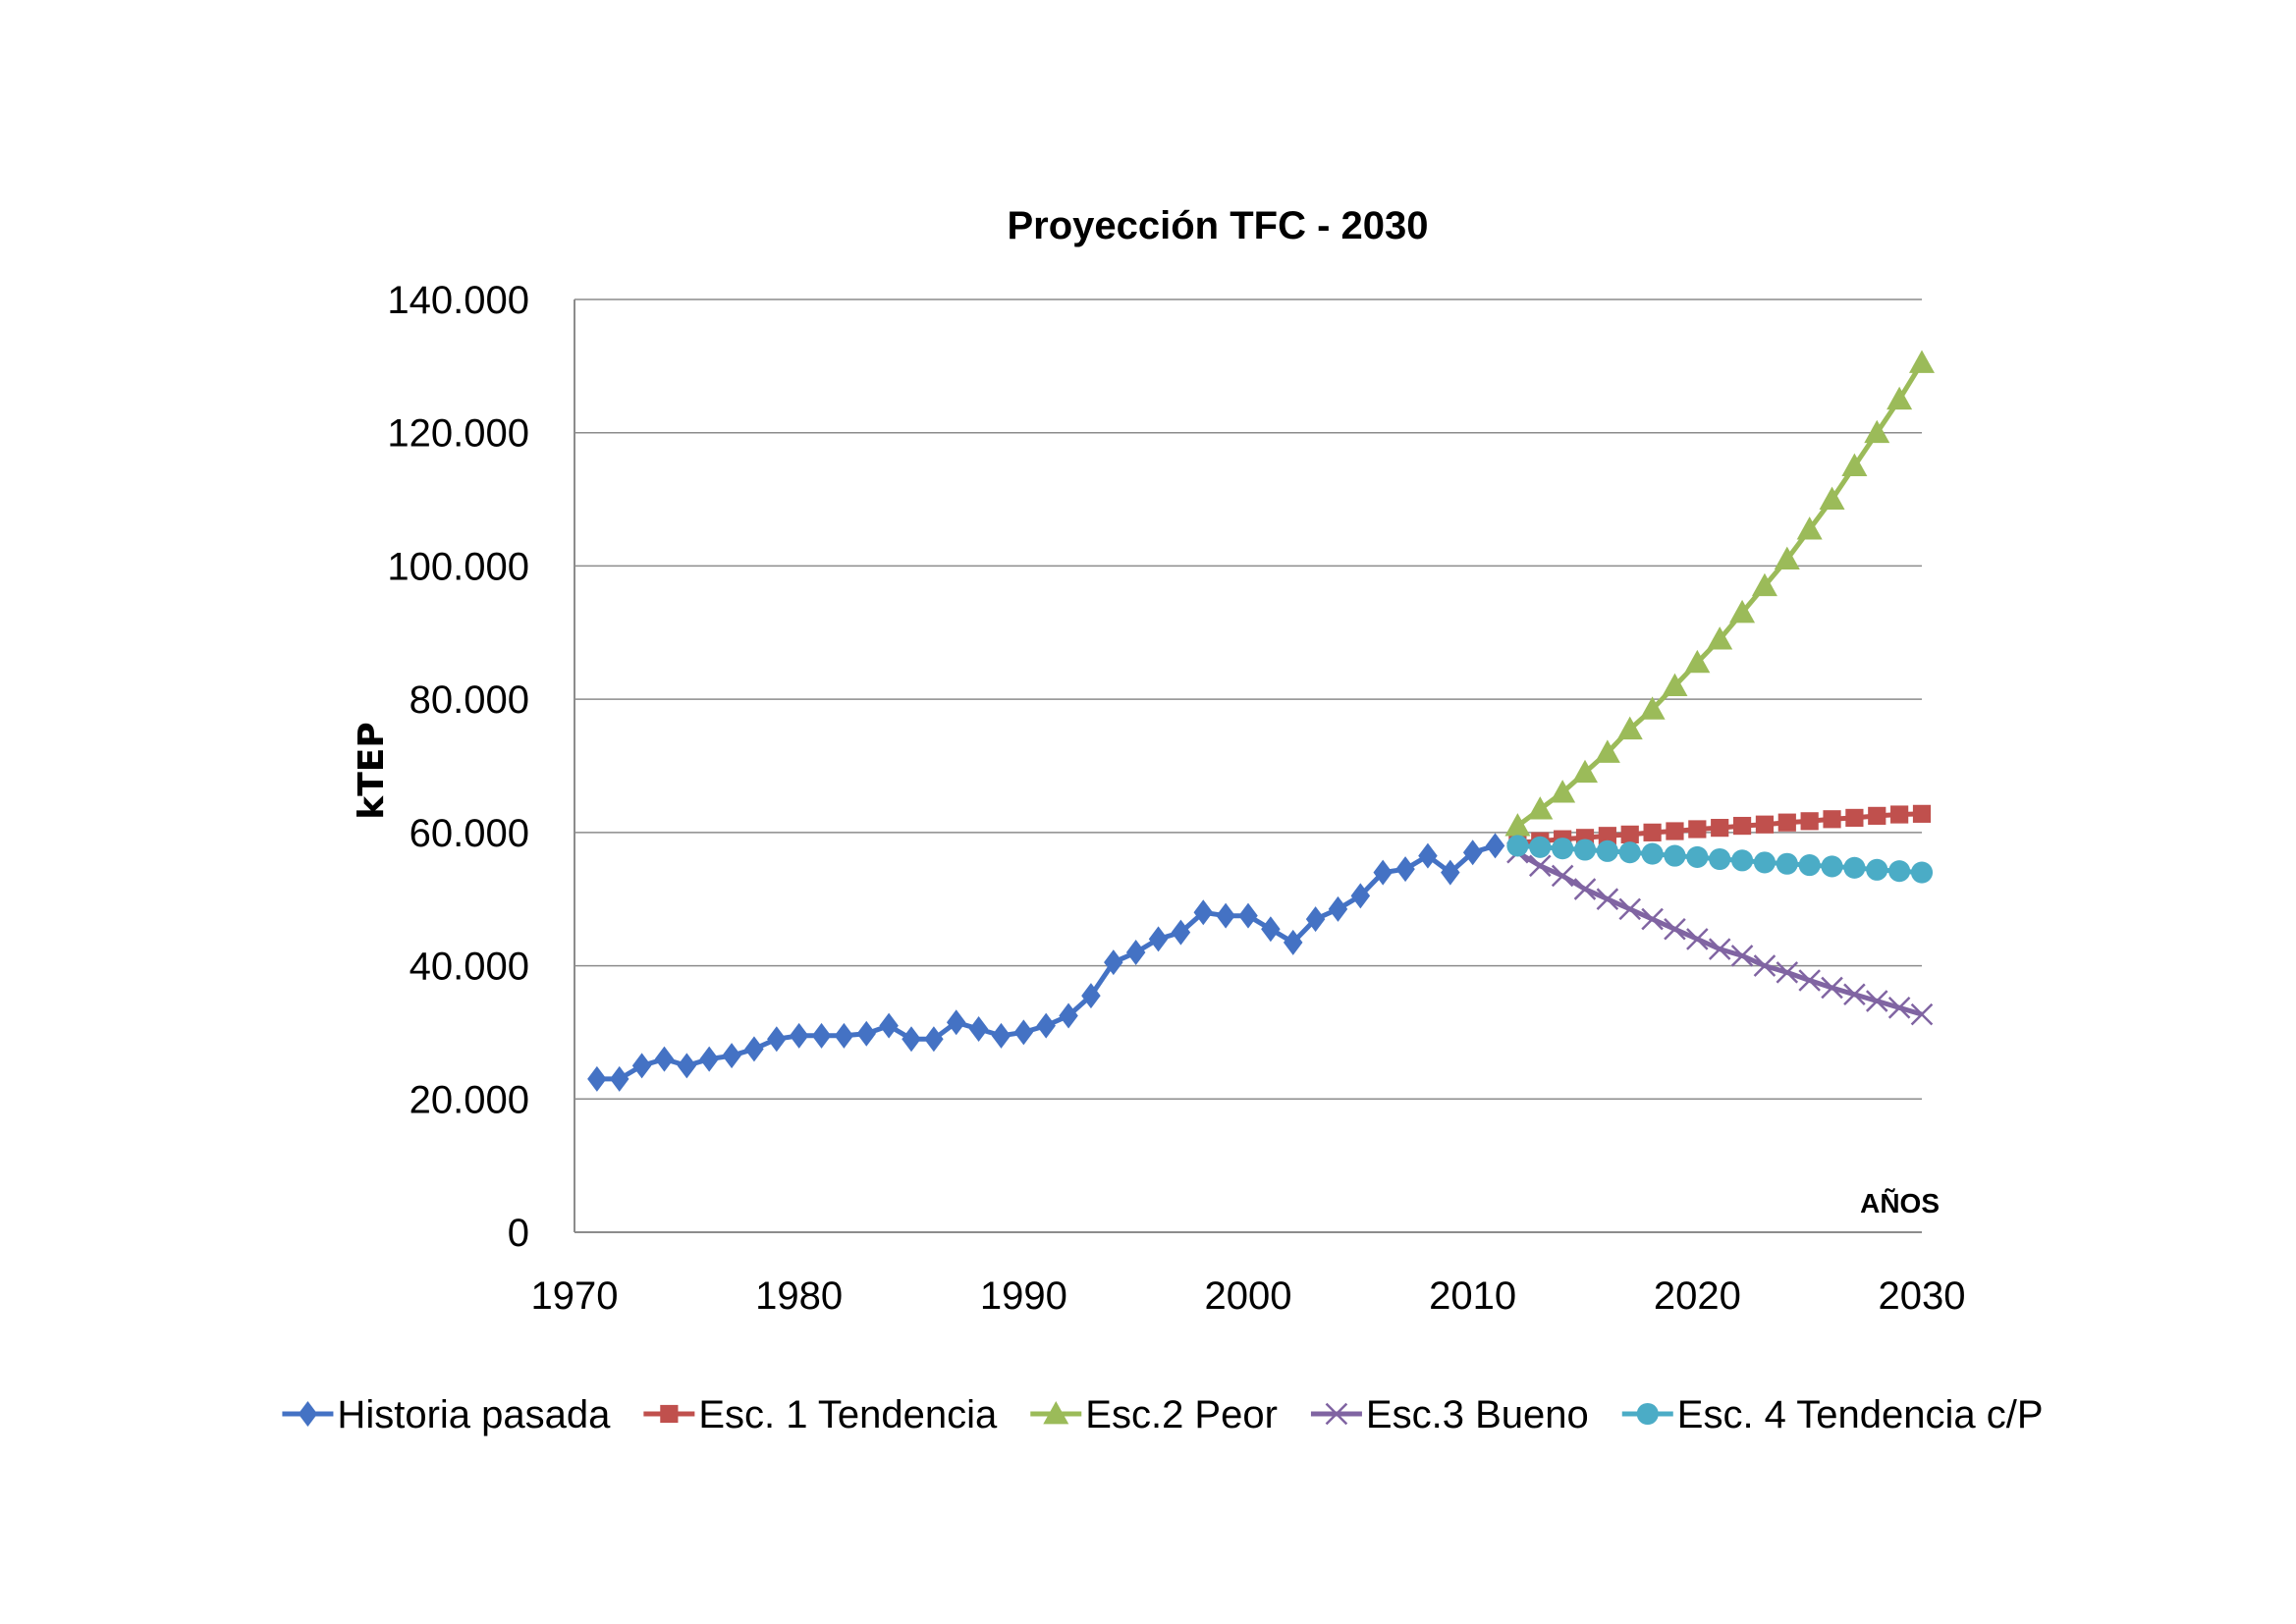 The width and height of the screenshot is (2296, 1624). I want to click on chart-title: Proyección TFC - 2030, so click(1217, 225).